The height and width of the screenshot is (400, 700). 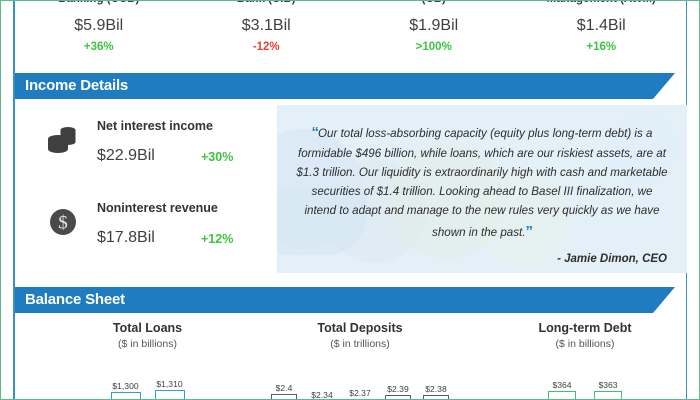 I want to click on bar-value-label: $1,310, so click(x=169, y=384).